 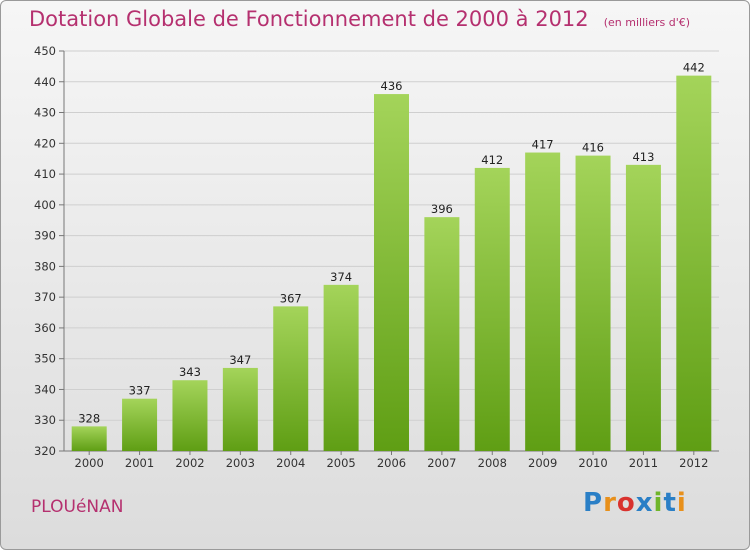 What do you see at coordinates (543, 145) in the screenshot?
I see `data-label: 417` at bounding box center [543, 145].